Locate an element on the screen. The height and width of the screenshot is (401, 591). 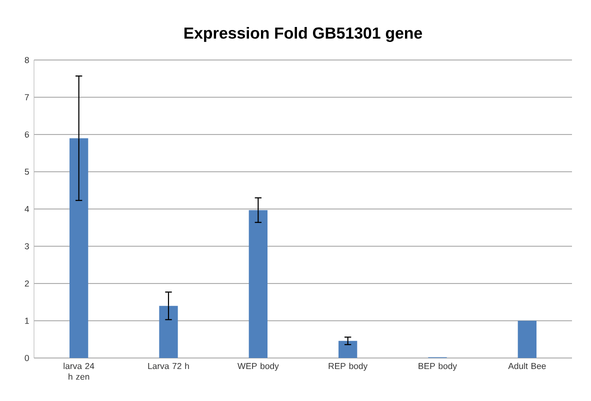
x-tick-label: REP body is located at coordinates (348, 366).